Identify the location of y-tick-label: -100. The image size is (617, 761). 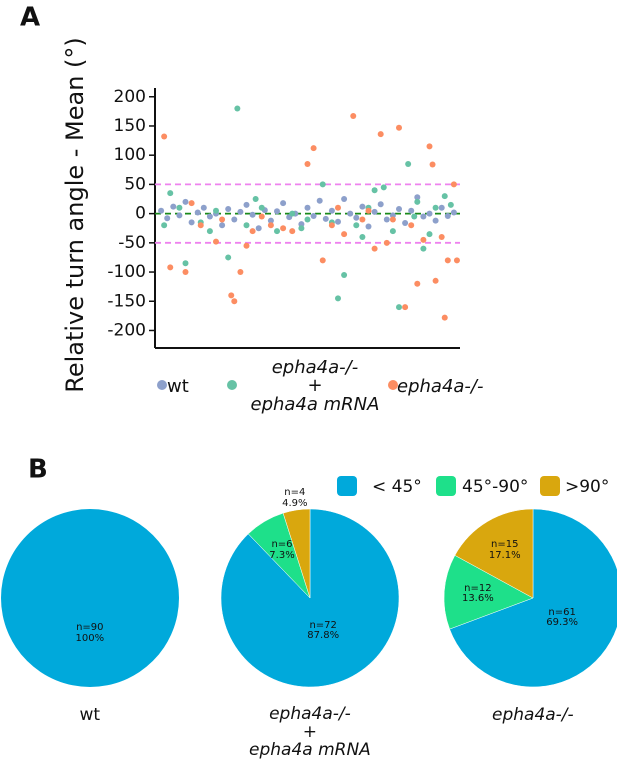
(126, 272).